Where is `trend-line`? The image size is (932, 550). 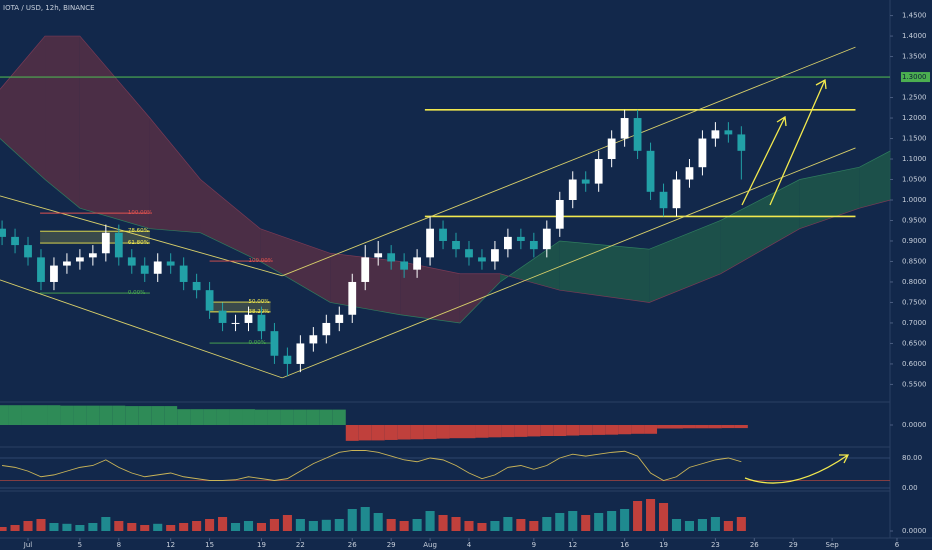 trend-line is located at coordinates (141, 329).